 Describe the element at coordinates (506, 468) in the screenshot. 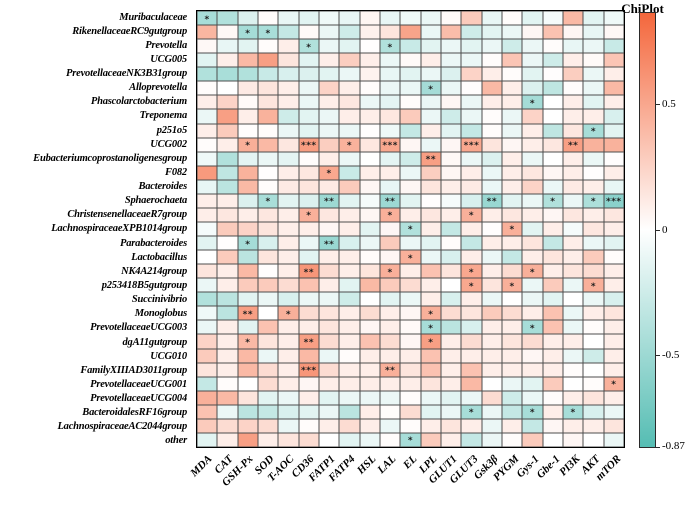

I see `col-label: PYGM` at that location.